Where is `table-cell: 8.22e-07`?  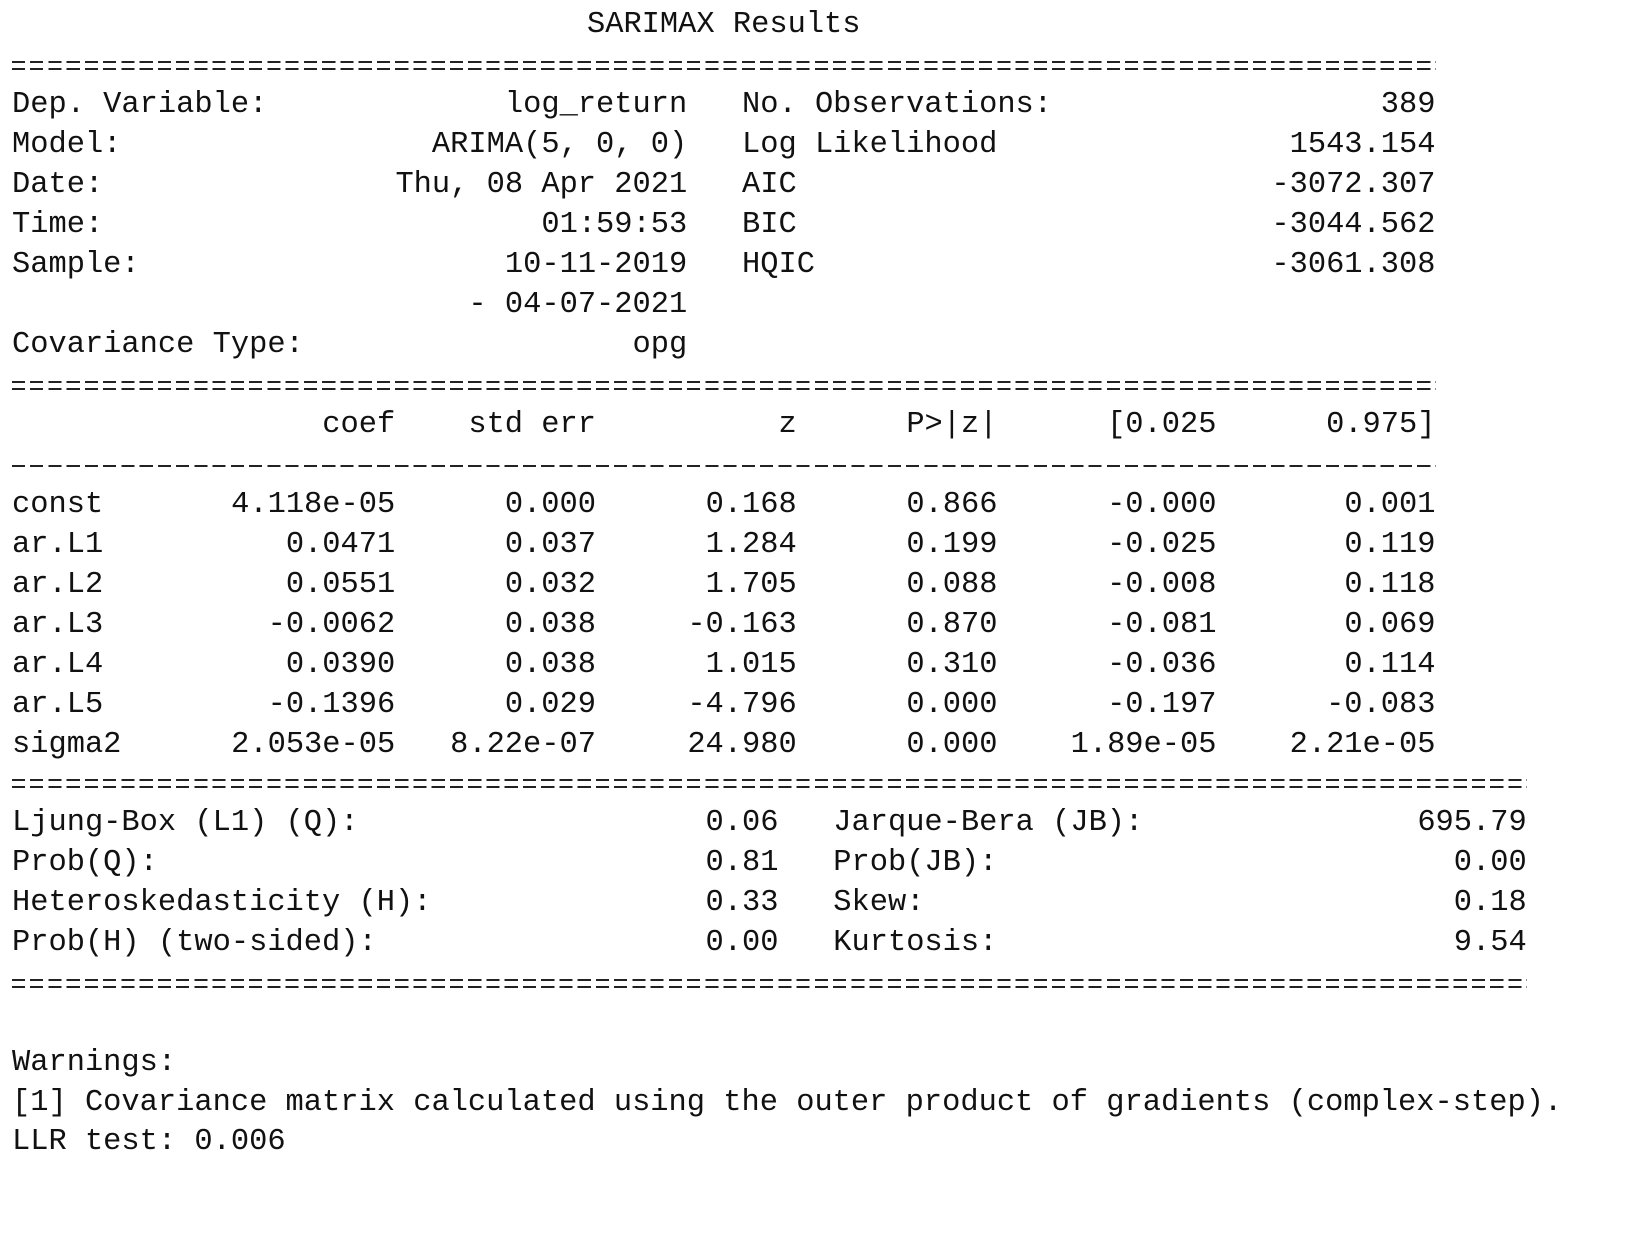 table-cell: 8.22e-07 is located at coordinates (523, 745).